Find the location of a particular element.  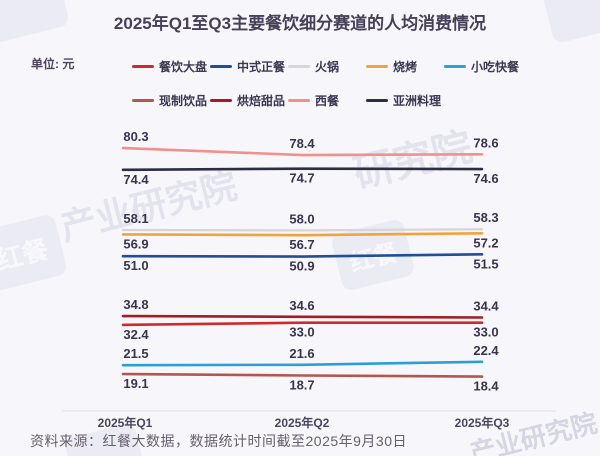

data-label: 32.4 is located at coordinates (136, 334).